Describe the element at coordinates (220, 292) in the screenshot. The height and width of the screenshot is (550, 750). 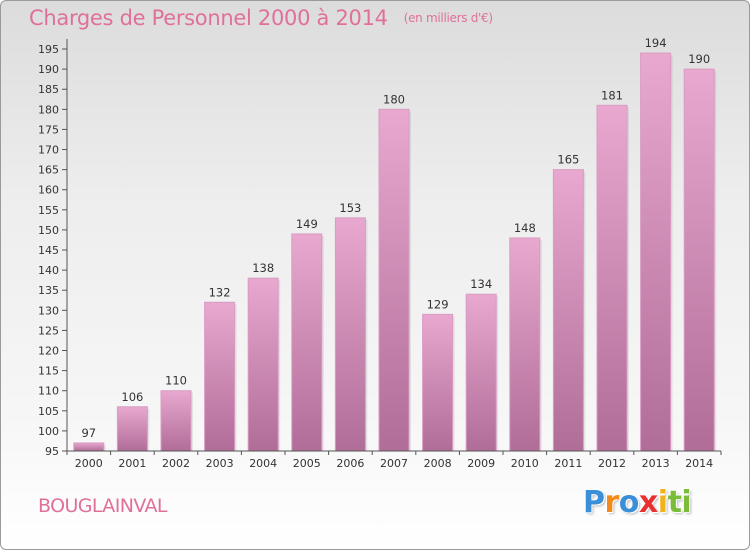
I see `value-label: 132` at that location.